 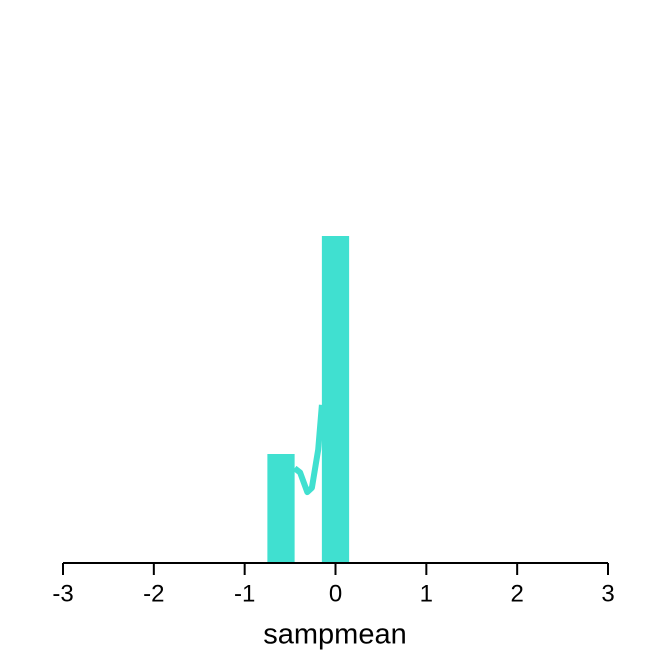 What do you see at coordinates (334, 635) in the screenshot?
I see `x-axis-label: sampmean` at bounding box center [334, 635].